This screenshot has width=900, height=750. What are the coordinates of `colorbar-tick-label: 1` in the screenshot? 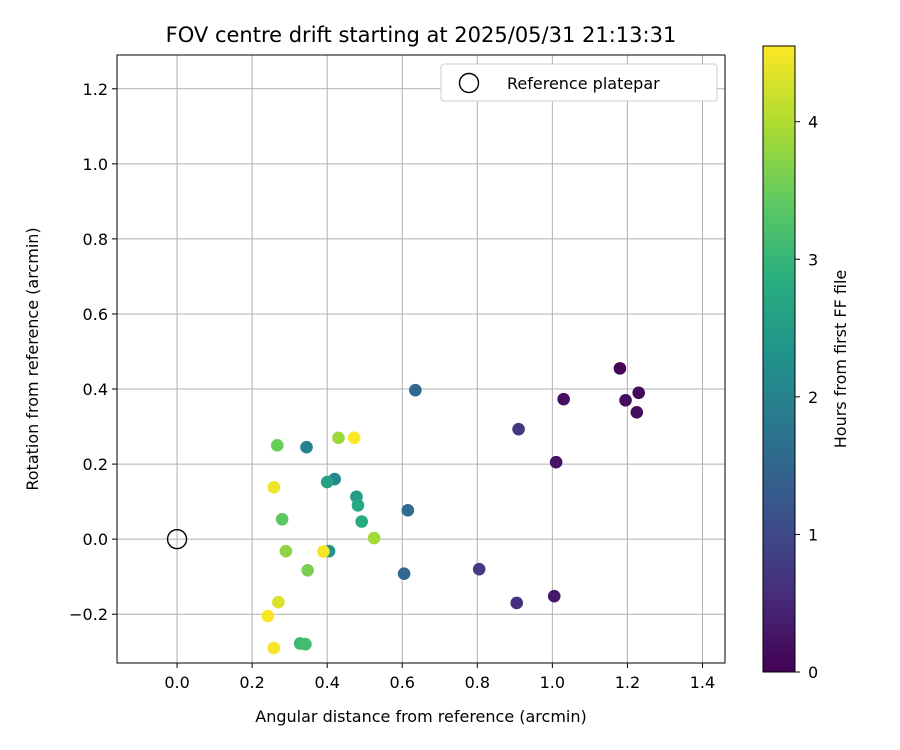 It's located at (813, 534).